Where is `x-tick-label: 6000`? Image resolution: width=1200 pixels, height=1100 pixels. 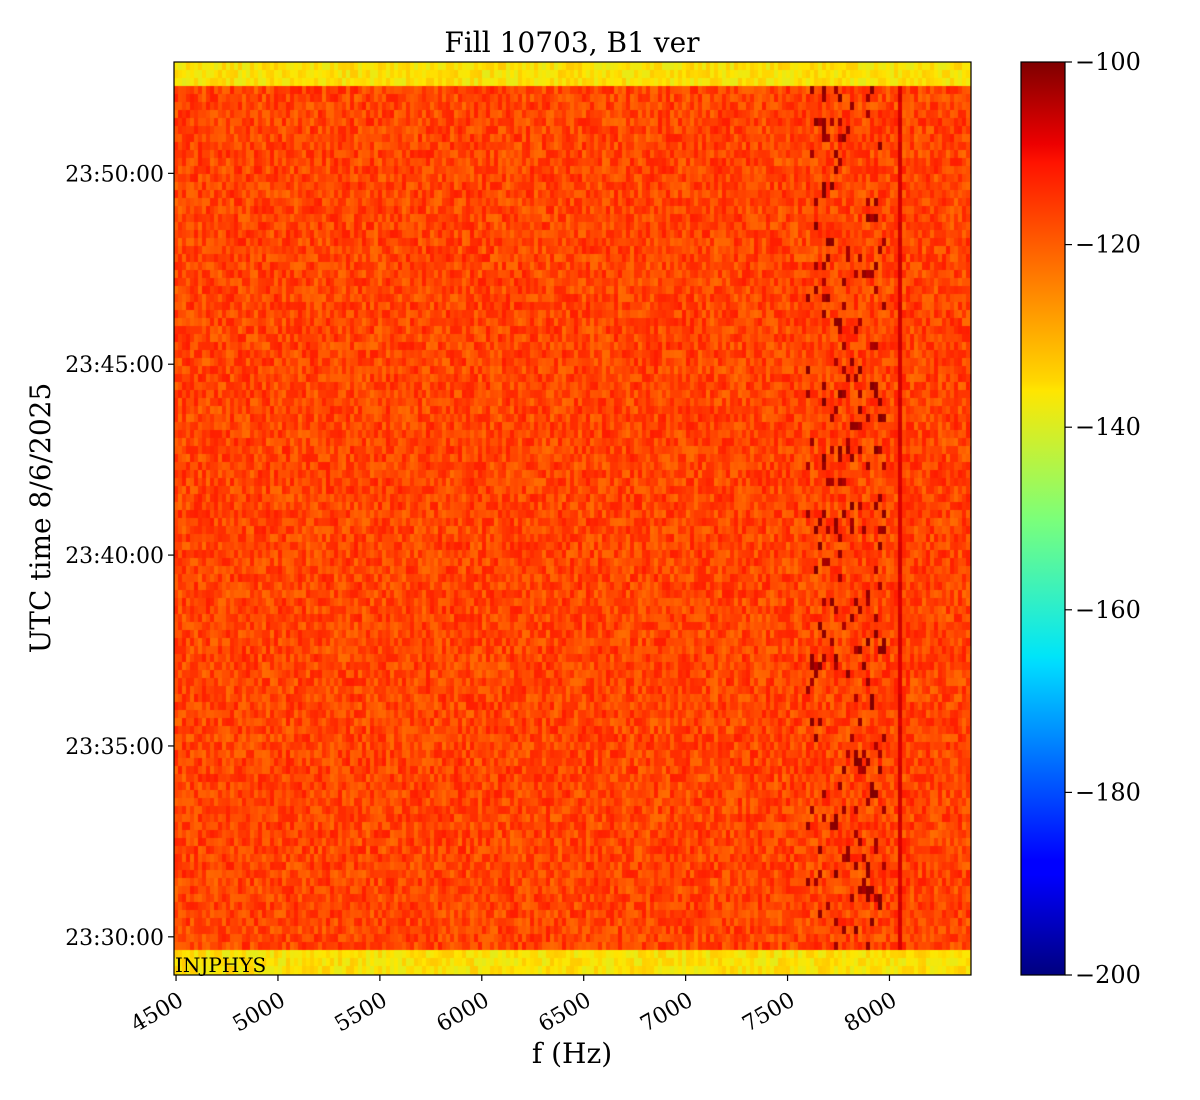
x-tick-label: 6000 is located at coordinates (463, 1013).